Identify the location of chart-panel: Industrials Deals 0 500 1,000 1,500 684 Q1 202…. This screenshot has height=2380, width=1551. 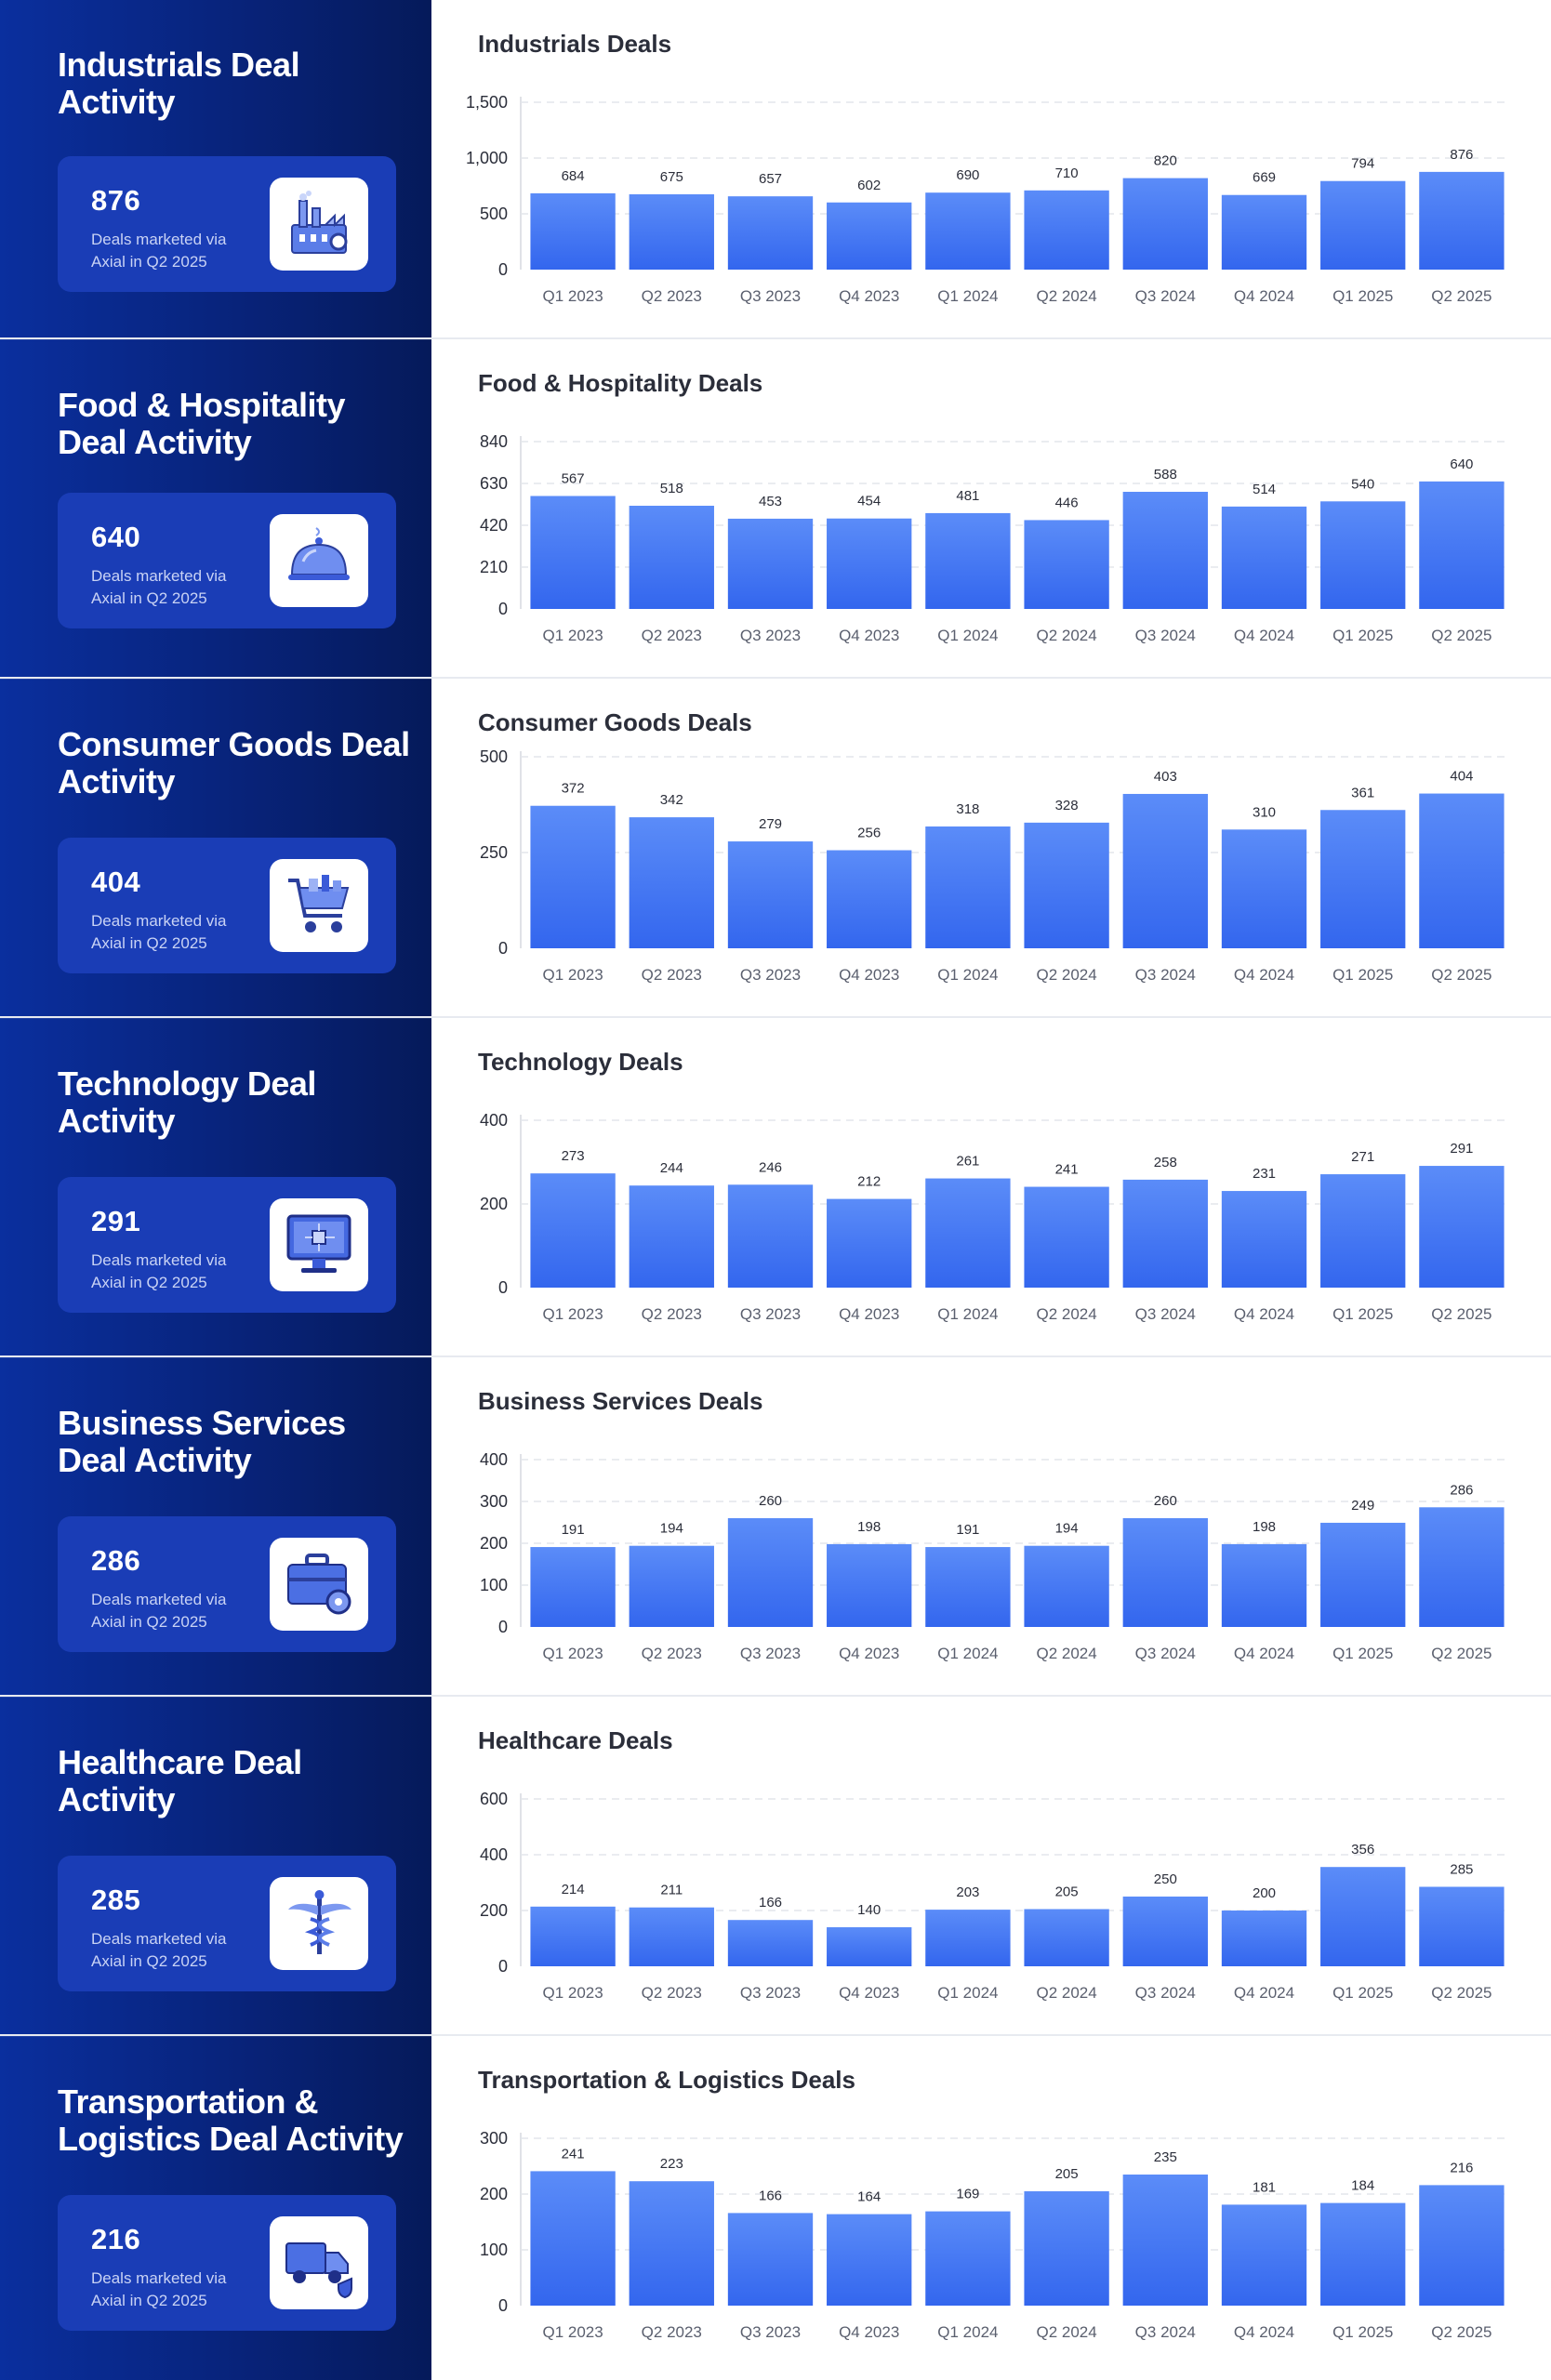
(991, 168).